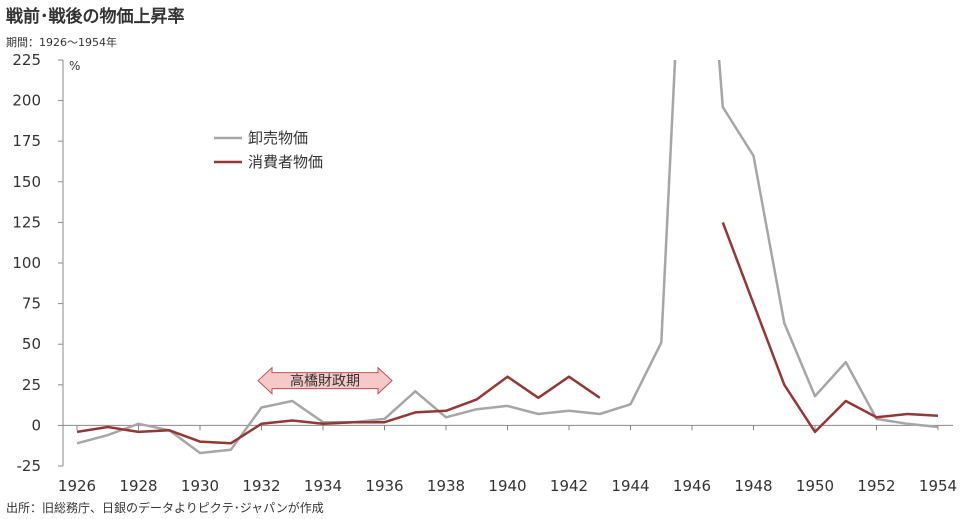 This screenshot has width=964, height=519. I want to click on chart-subtitle: 期間：1926～1954年, so click(61, 42).